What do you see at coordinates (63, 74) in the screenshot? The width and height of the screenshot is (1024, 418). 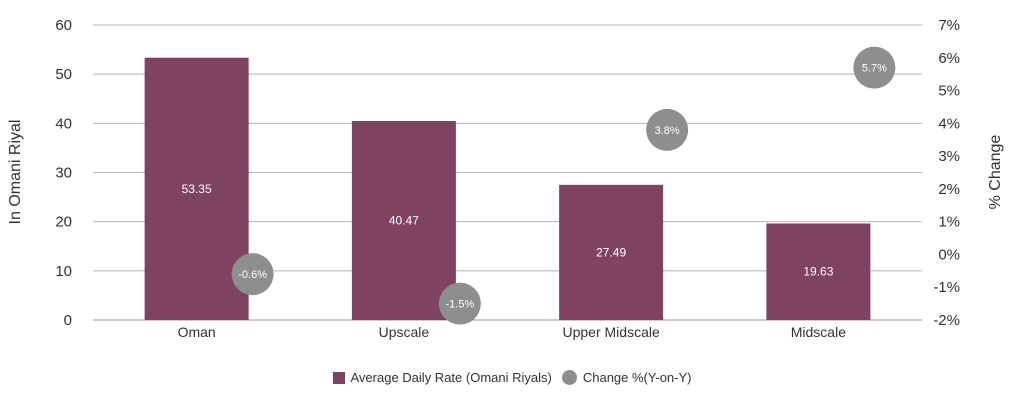 I see `y-tick-label: 50` at bounding box center [63, 74].